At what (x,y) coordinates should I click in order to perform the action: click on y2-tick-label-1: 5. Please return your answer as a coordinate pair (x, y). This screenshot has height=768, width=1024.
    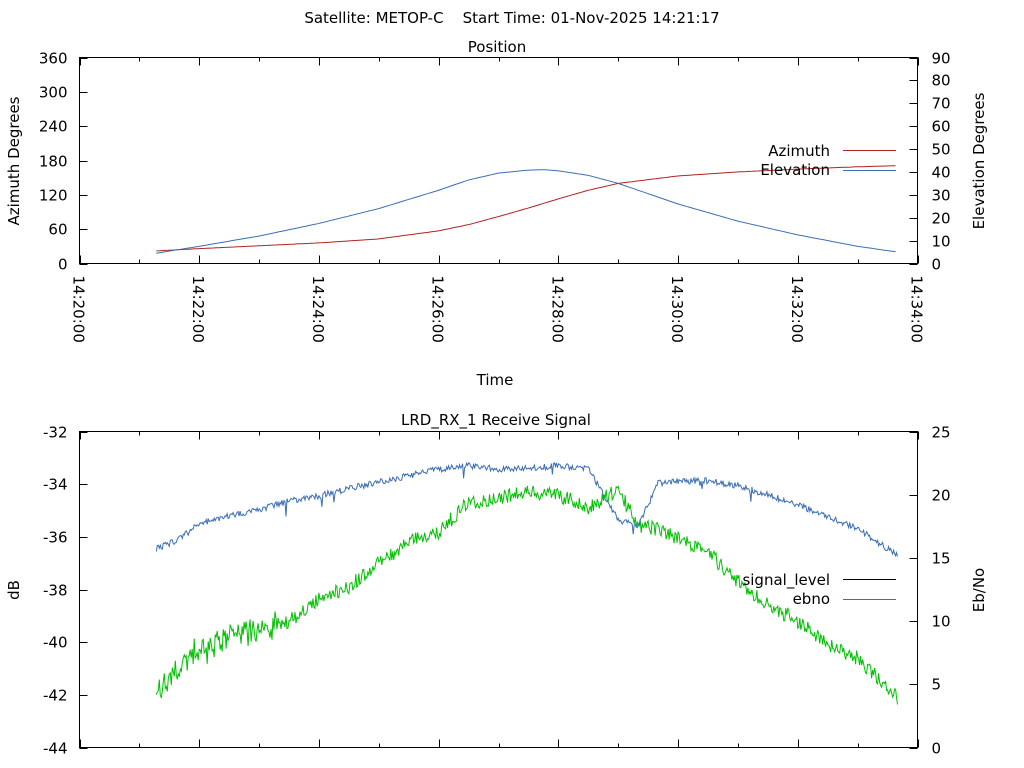
    Looking at the image, I should click on (937, 685).